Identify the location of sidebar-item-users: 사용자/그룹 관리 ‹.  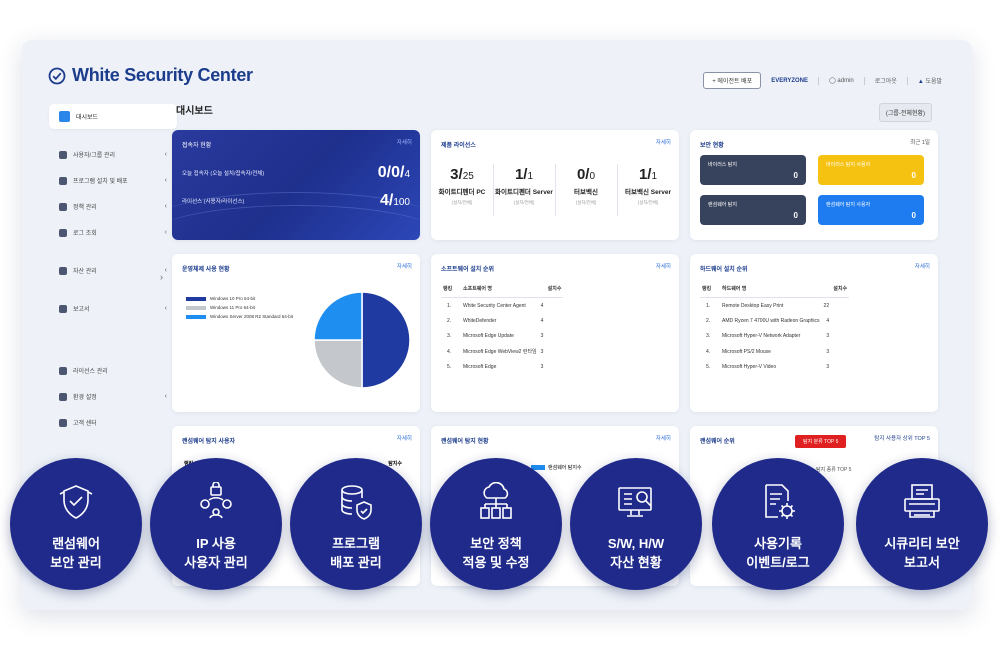
(113, 154).